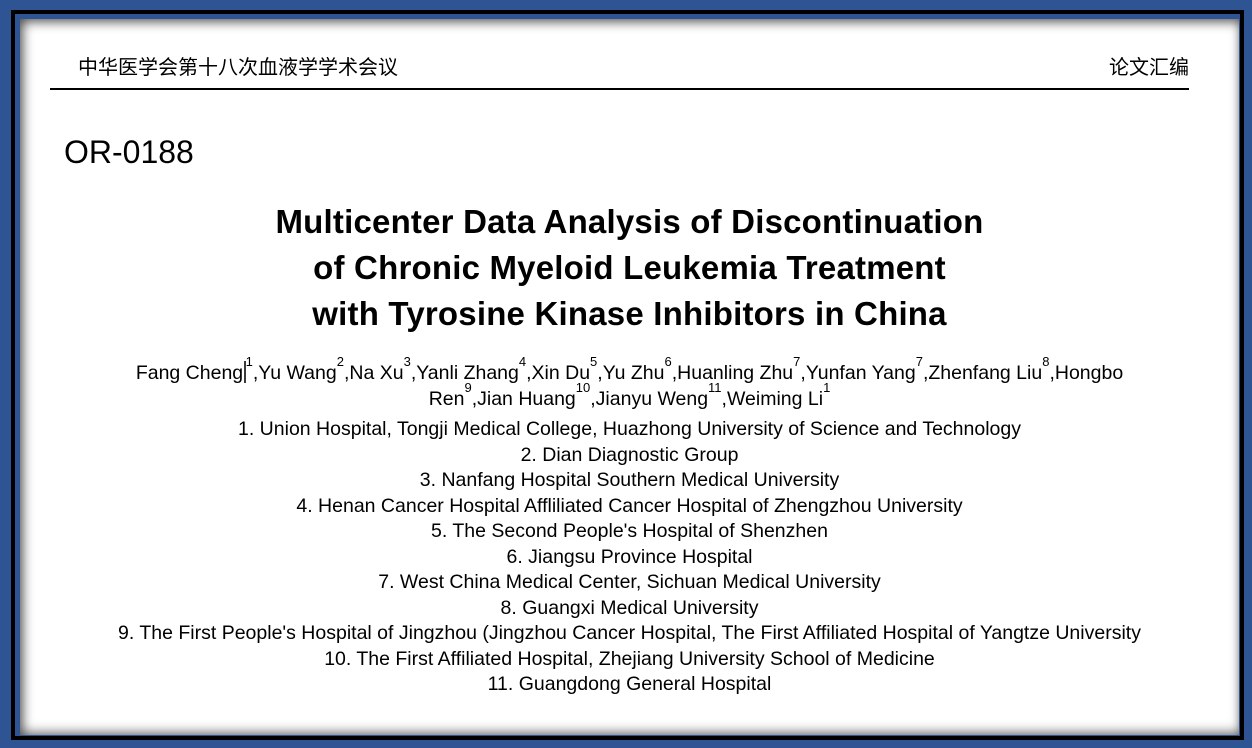 Image resolution: width=1252 pixels, height=748 pixels. What do you see at coordinates (864, 368) in the screenshot?
I see `author: Yunfan Yang7` at bounding box center [864, 368].